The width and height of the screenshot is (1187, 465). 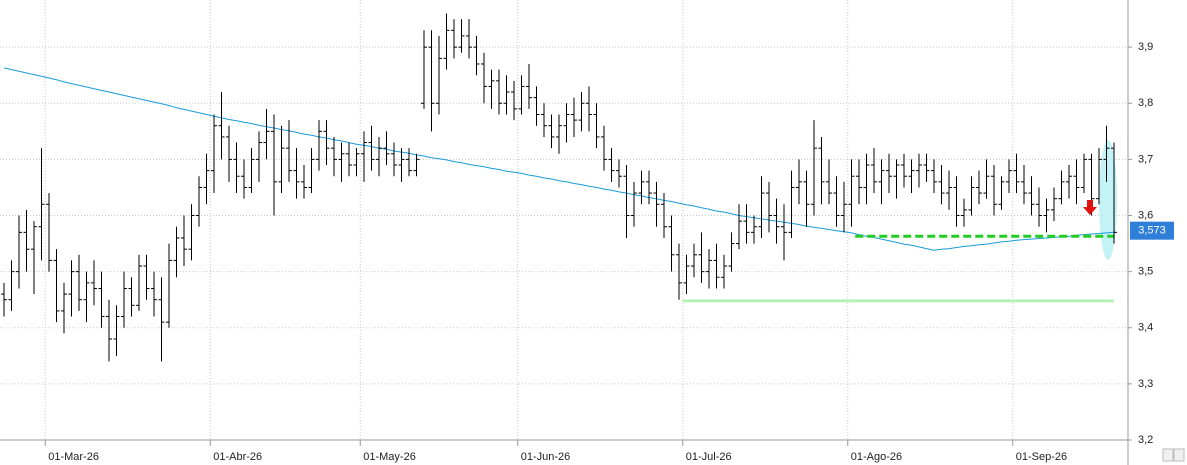 What do you see at coordinates (1041, 457) in the screenshot?
I see `x-tick-label: 01-Sep-26` at bounding box center [1041, 457].